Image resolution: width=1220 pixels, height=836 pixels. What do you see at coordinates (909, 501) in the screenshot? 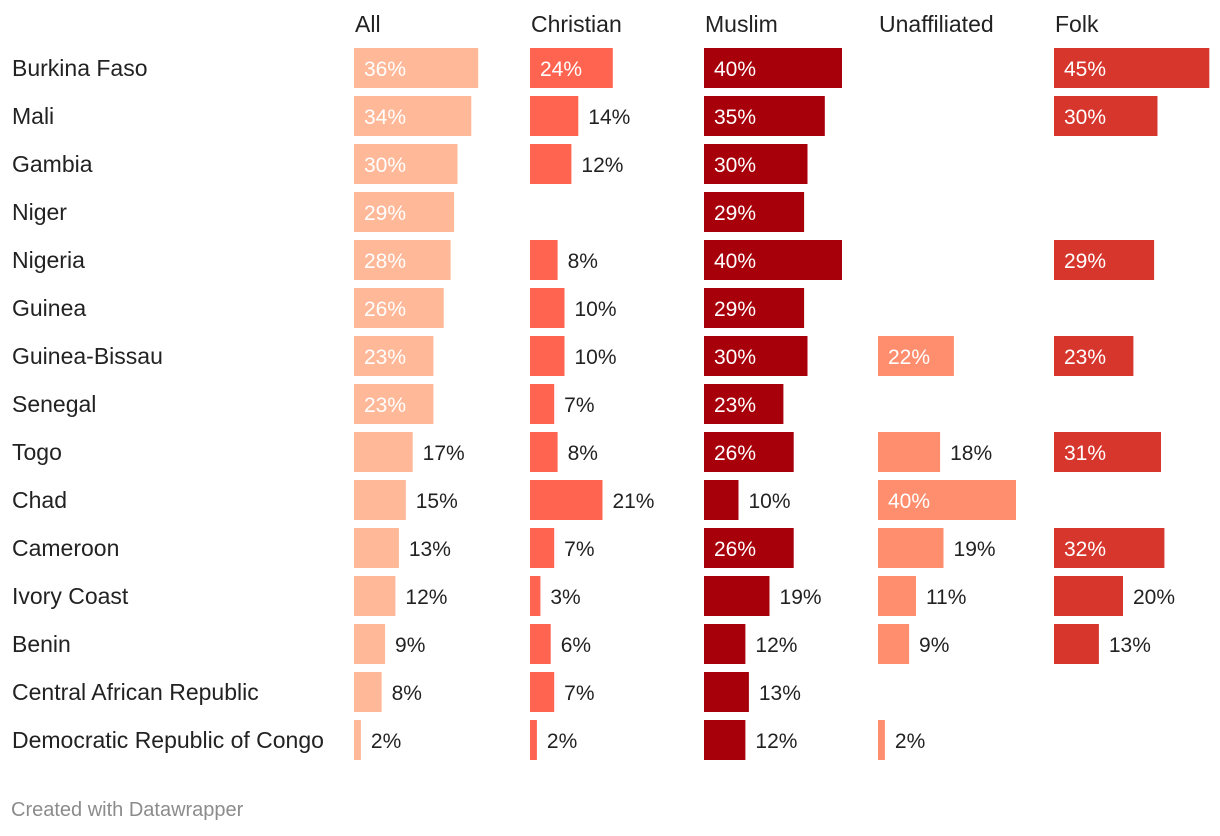
I see `value-label-unaffiliated-chad: 40%` at bounding box center [909, 501].